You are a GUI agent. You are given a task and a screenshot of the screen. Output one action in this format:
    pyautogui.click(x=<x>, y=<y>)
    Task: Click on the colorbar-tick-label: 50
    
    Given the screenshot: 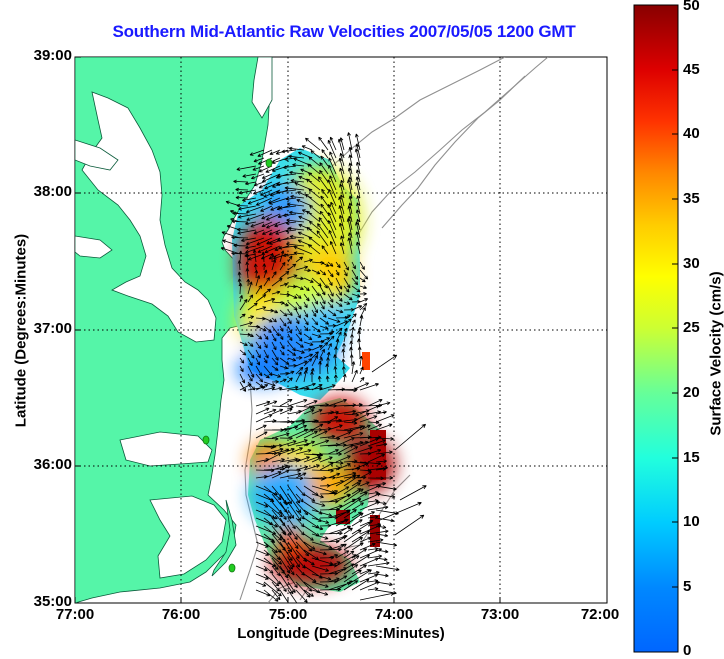 What is the action you would take?
    pyautogui.click(x=691, y=7)
    